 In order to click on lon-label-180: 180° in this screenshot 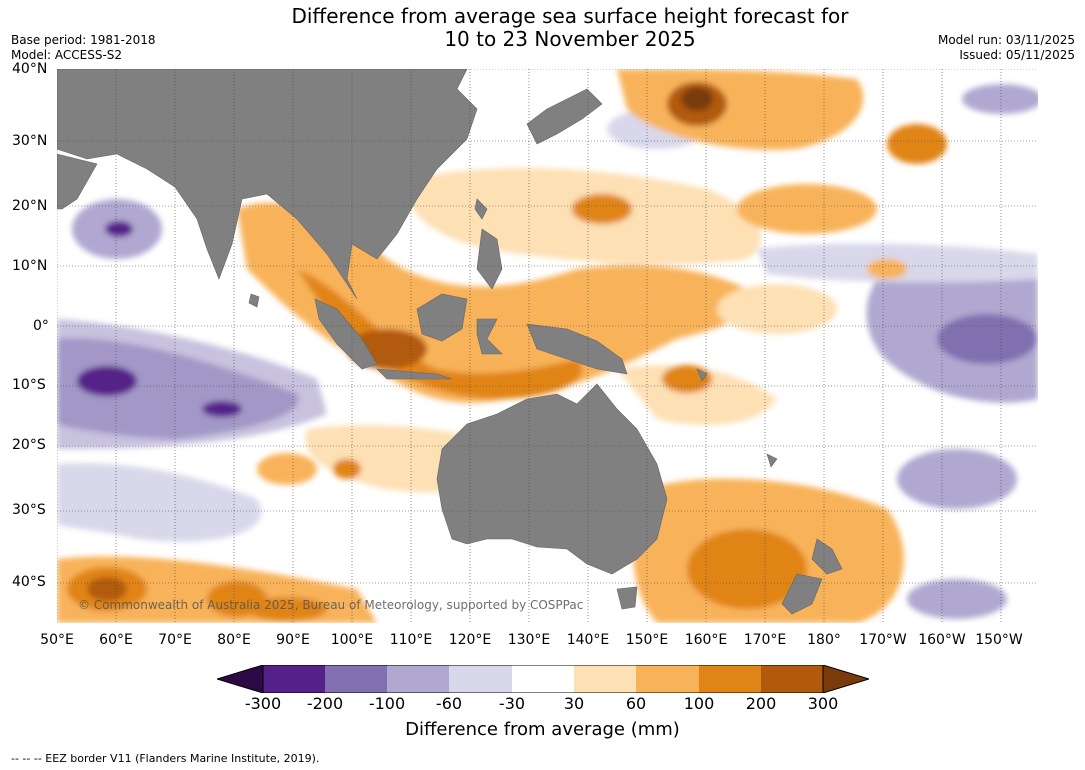, I will do `click(824, 640)`.